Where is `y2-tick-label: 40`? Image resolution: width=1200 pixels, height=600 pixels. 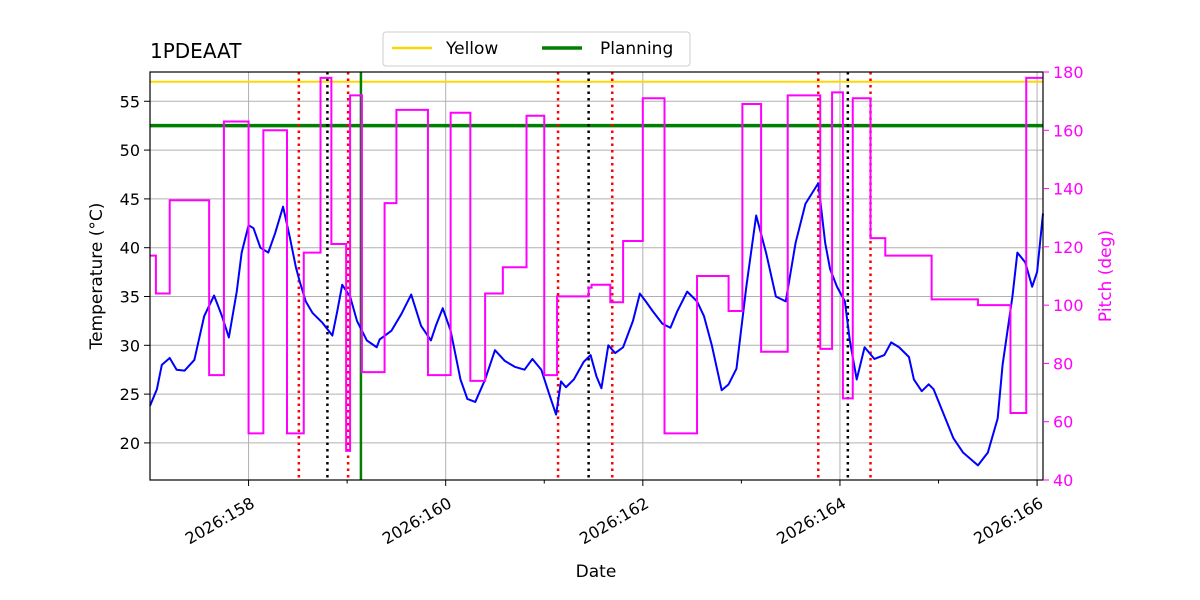
y2-tick-label: 40 is located at coordinates (1063, 480).